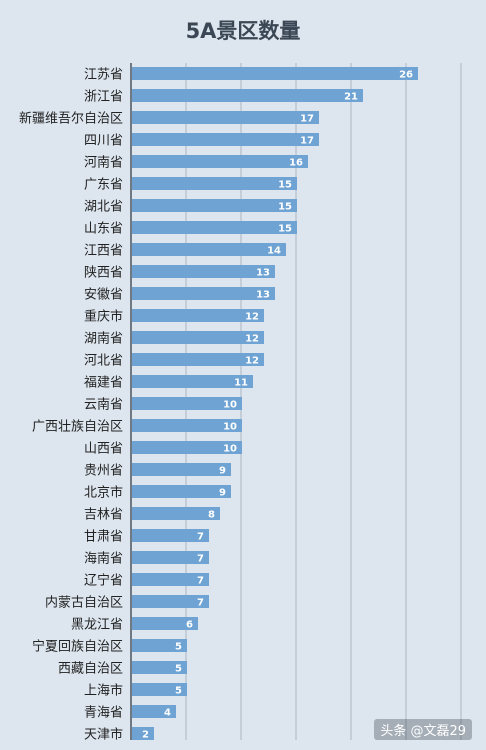 This screenshot has height=750, width=486. What do you see at coordinates (77, 427) in the screenshot?
I see `category-label: 广西壮族自治区` at bounding box center [77, 427].